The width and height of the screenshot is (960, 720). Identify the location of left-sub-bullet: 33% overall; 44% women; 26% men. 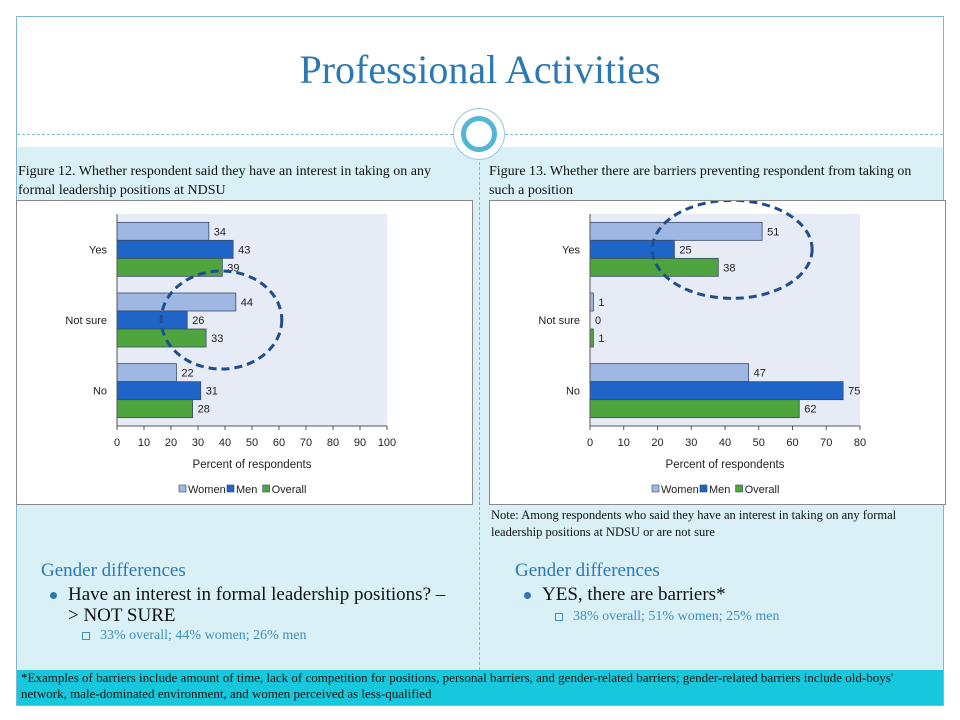
(194, 636).